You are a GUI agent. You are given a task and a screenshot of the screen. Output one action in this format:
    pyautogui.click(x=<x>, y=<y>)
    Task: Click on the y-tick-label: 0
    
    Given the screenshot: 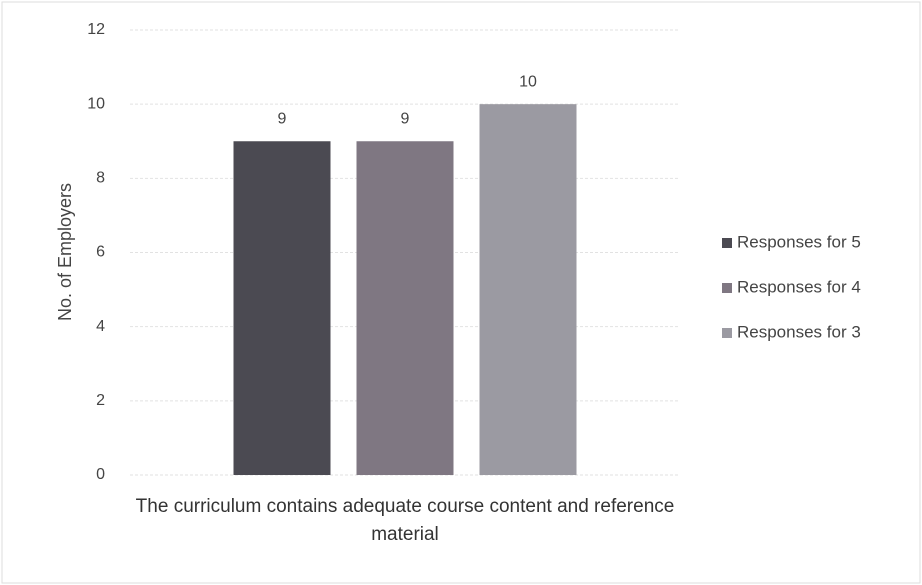 What is the action you would take?
    pyautogui.click(x=100, y=474)
    